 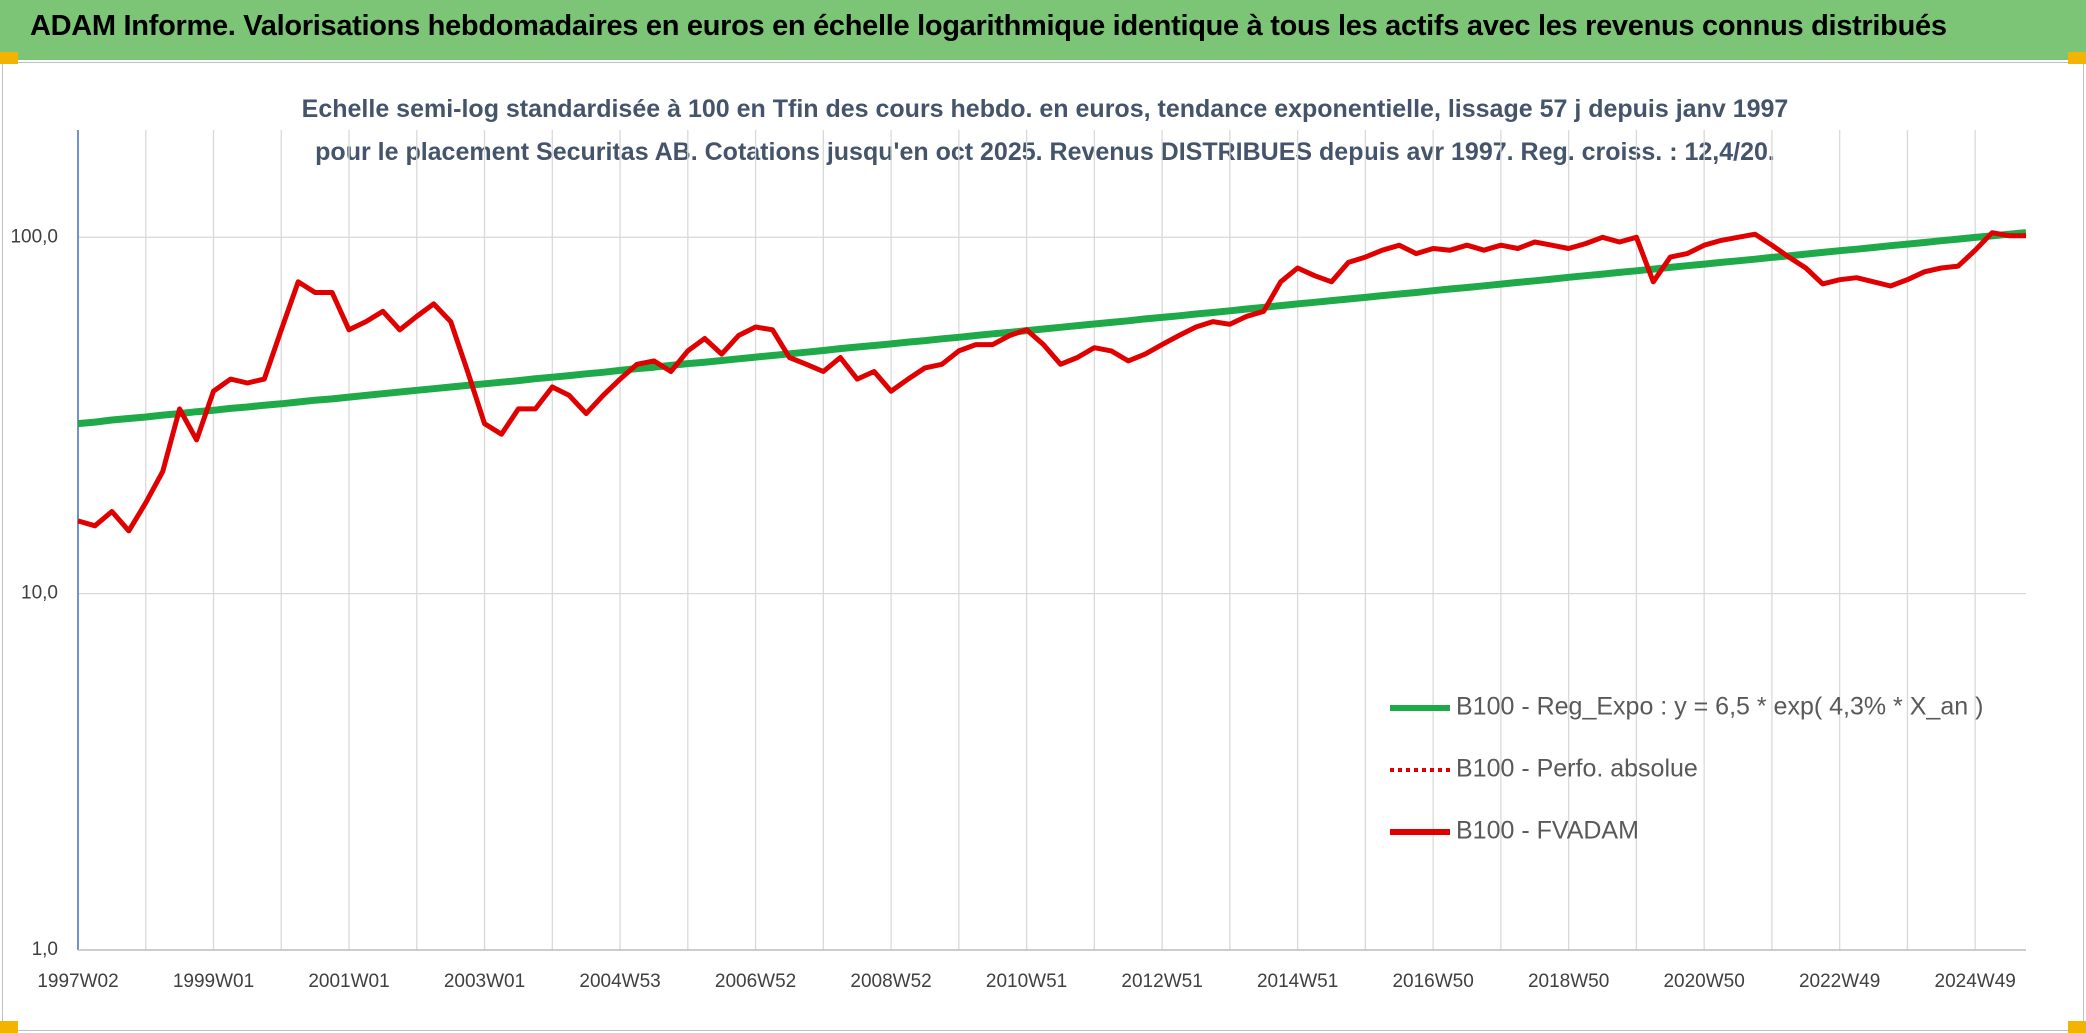 I want to click on x-tick-label: 2004W53, so click(x=619, y=981).